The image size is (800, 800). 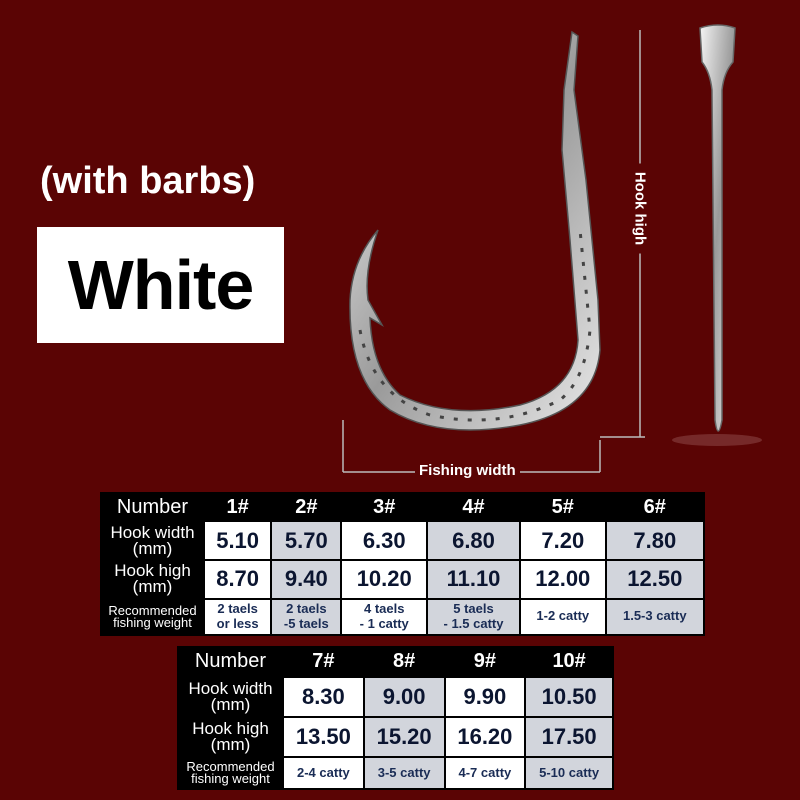 What do you see at coordinates (569, 696) in the screenshot?
I see `cell-width: 10.50` at bounding box center [569, 696].